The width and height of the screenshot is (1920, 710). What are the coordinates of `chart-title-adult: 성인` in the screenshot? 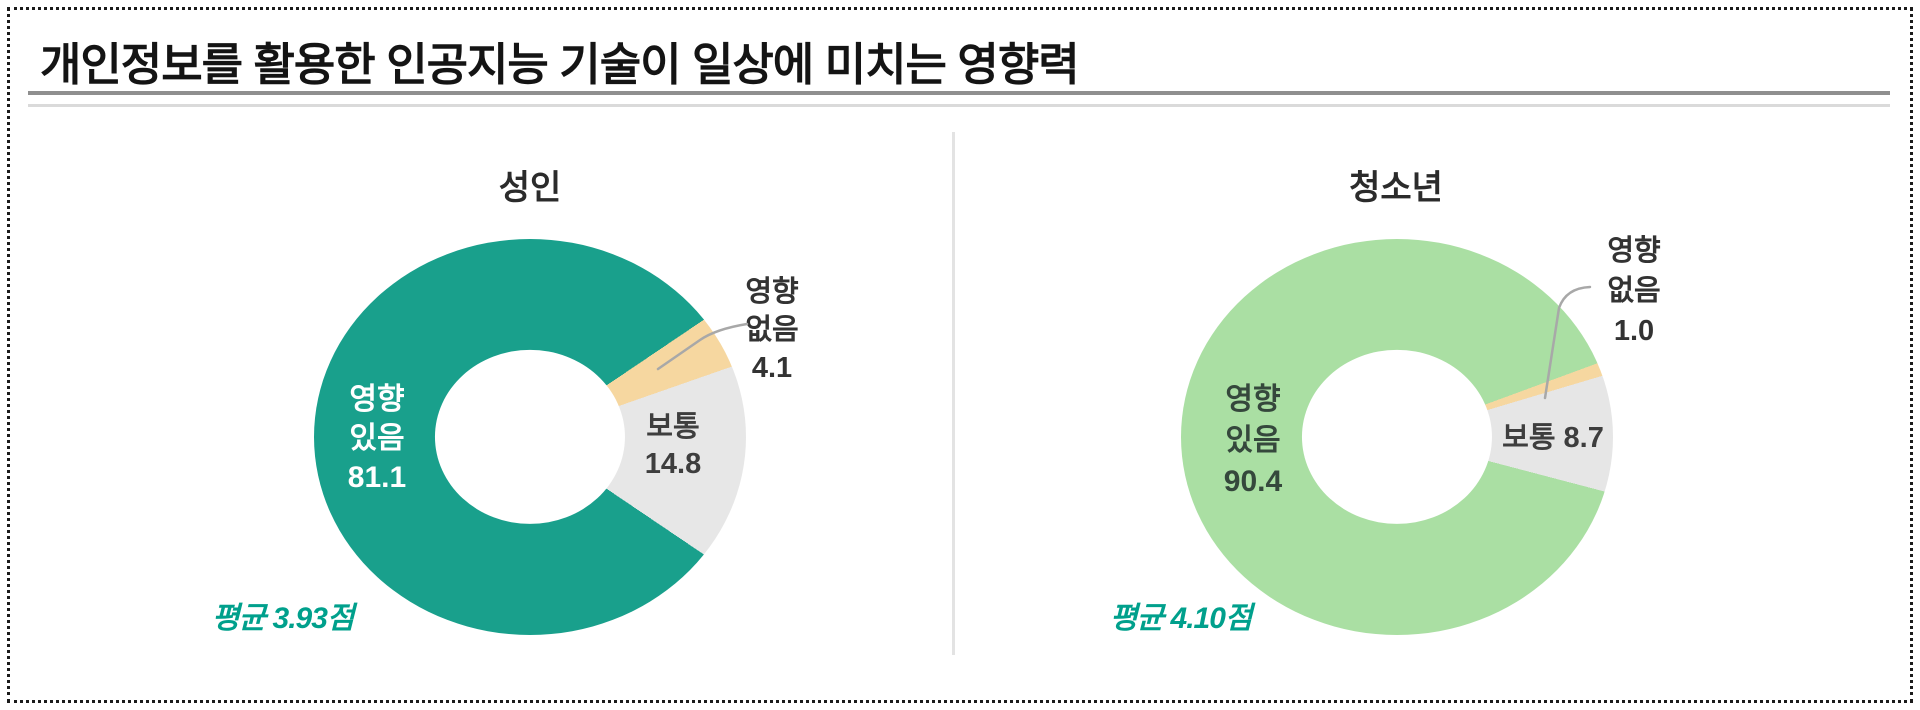 It's located at (530, 188).